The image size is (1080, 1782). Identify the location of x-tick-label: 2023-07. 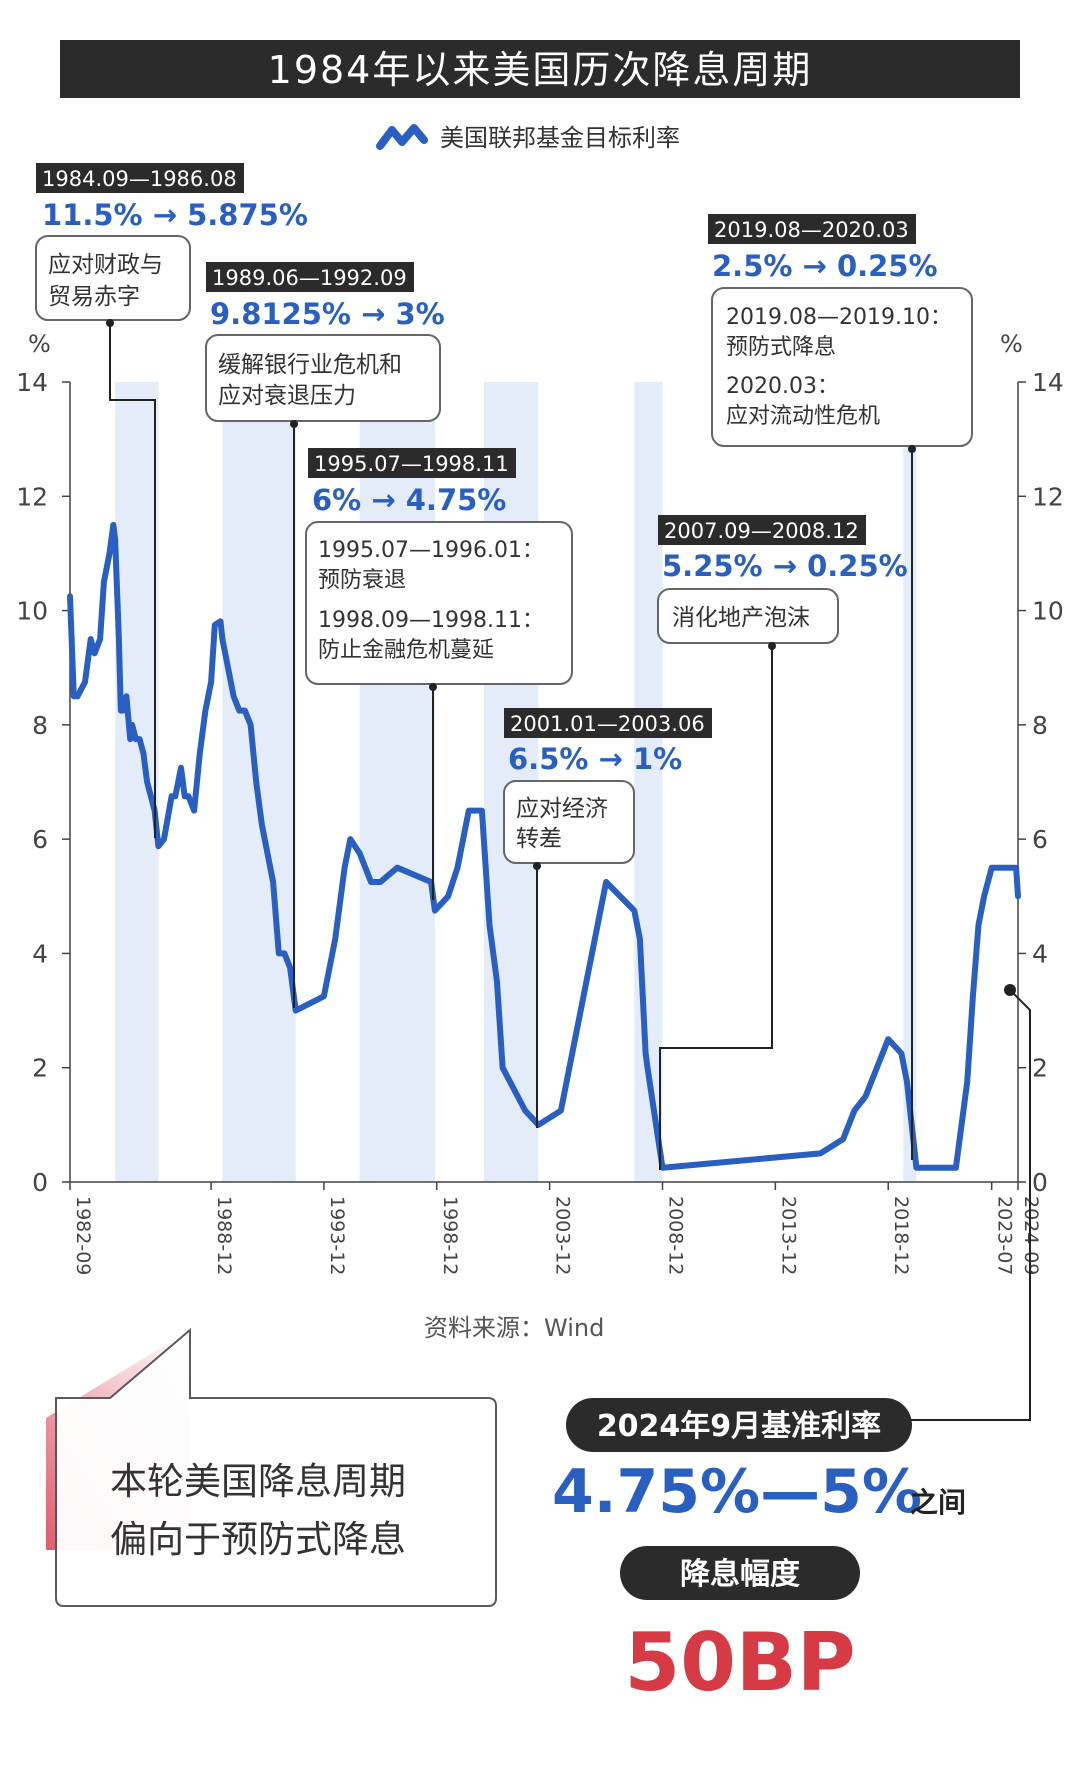
(1005, 1235).